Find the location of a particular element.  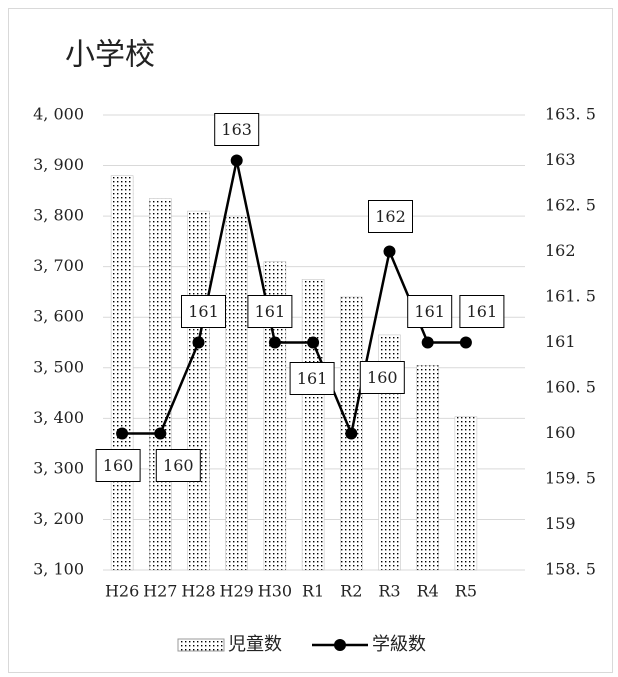

y-tick-label: 3, 300 is located at coordinates (58, 467).